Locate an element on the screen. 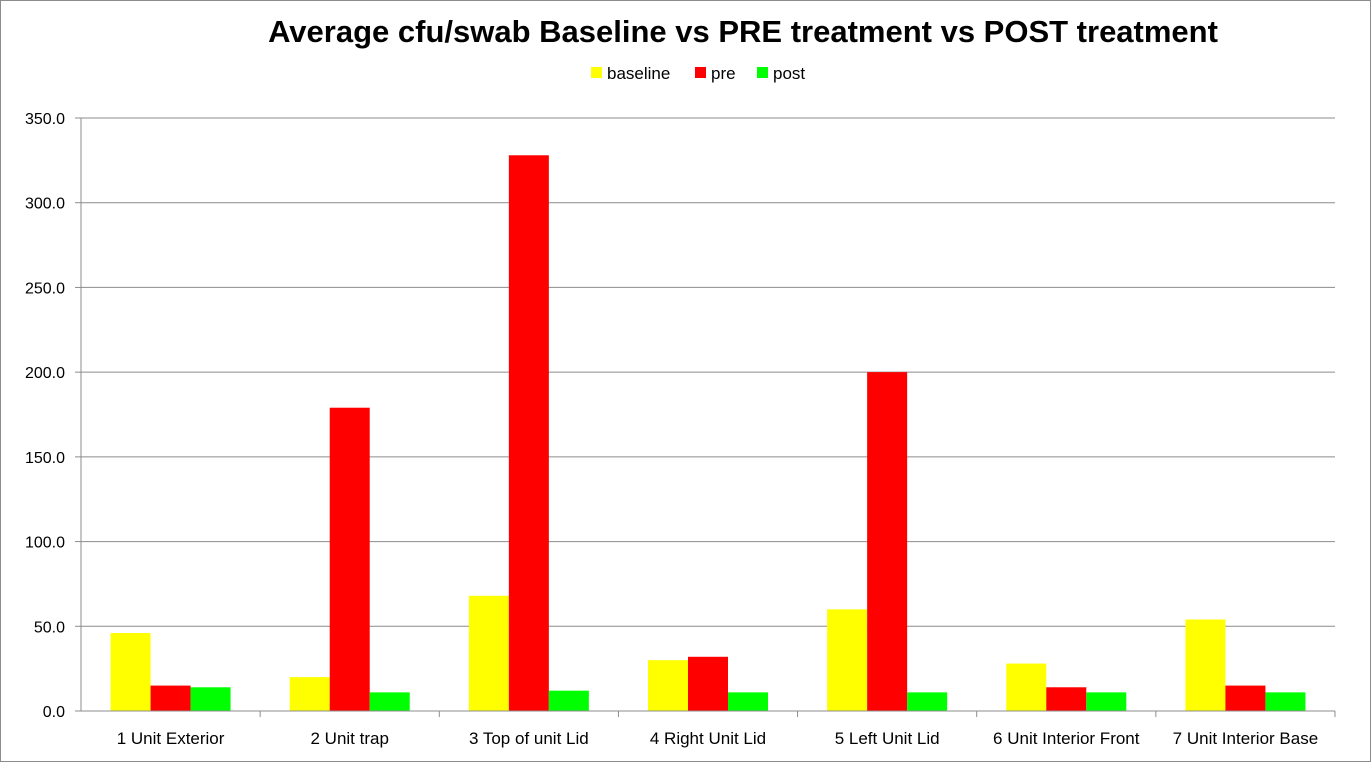 The height and width of the screenshot is (762, 1371). legend-label-baseline: baseline is located at coordinates (638, 73).